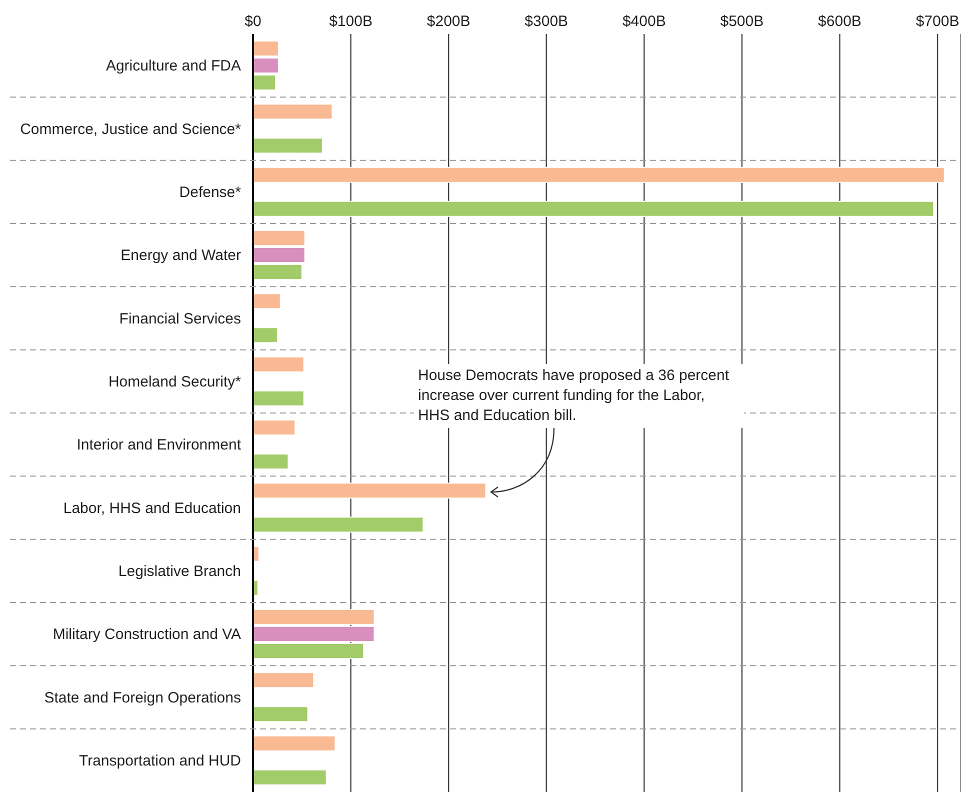  Describe the element at coordinates (253, 21) in the screenshot. I see `x-tick-label: $0` at that location.